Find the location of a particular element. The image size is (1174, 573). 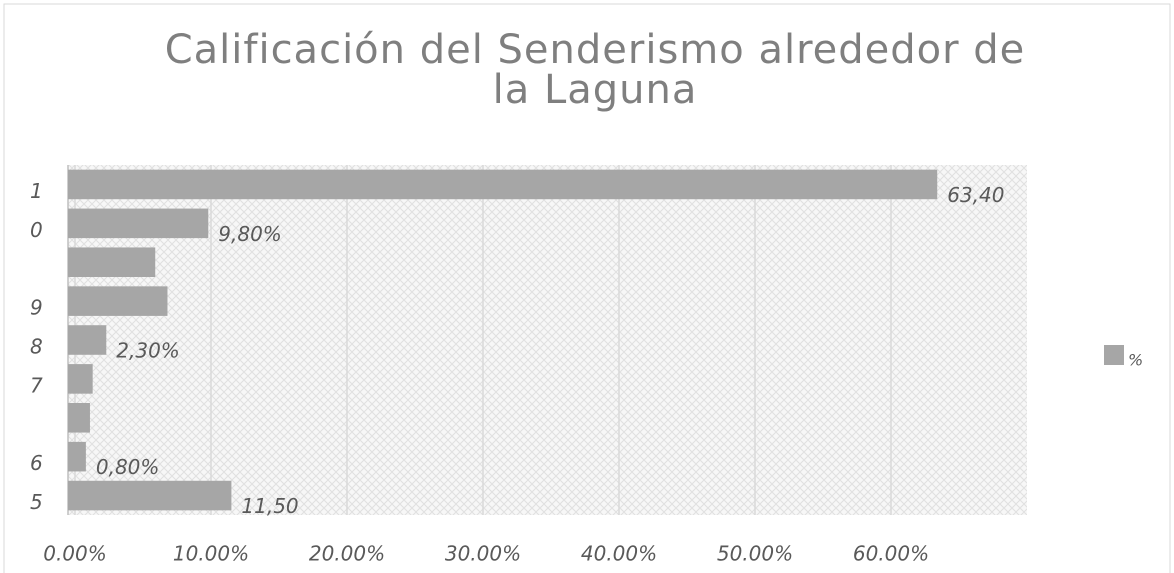

x-tick-label: 10.00% is located at coordinates (211, 554).